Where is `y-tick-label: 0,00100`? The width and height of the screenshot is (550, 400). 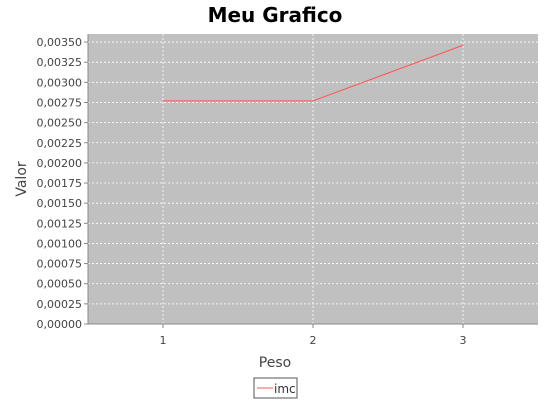 y-tick-label: 0,00100 is located at coordinates (60, 243).